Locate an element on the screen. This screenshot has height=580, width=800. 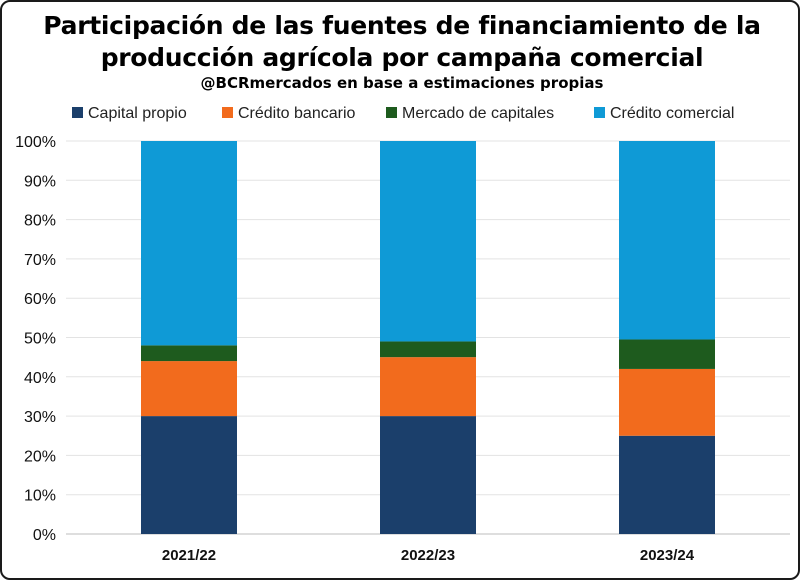
legend-label: Crédito bancario is located at coordinates (297, 113).